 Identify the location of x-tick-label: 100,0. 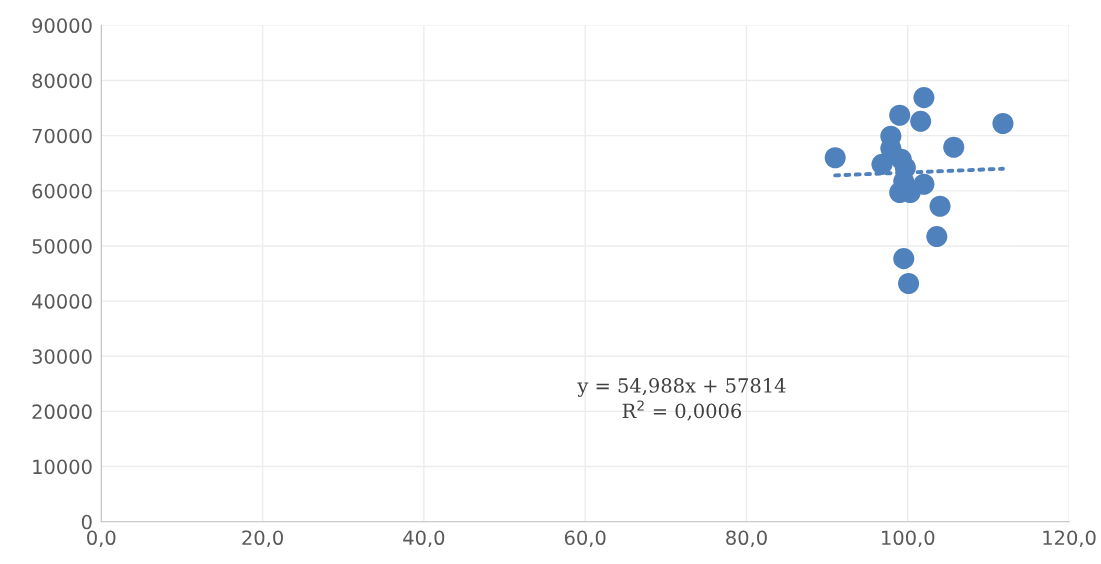
(908, 539).